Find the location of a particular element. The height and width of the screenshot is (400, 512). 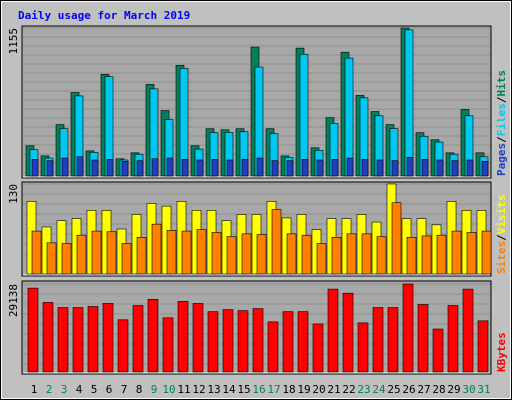

x-tick-label: 5 is located at coordinates (94, 389).